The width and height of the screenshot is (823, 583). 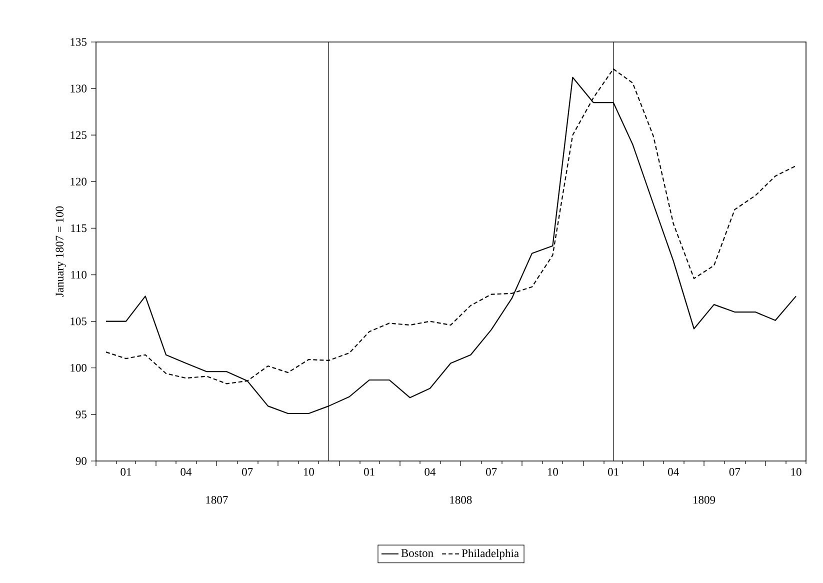 What do you see at coordinates (78, 182) in the screenshot?
I see `y-tick-label: 120` at bounding box center [78, 182].